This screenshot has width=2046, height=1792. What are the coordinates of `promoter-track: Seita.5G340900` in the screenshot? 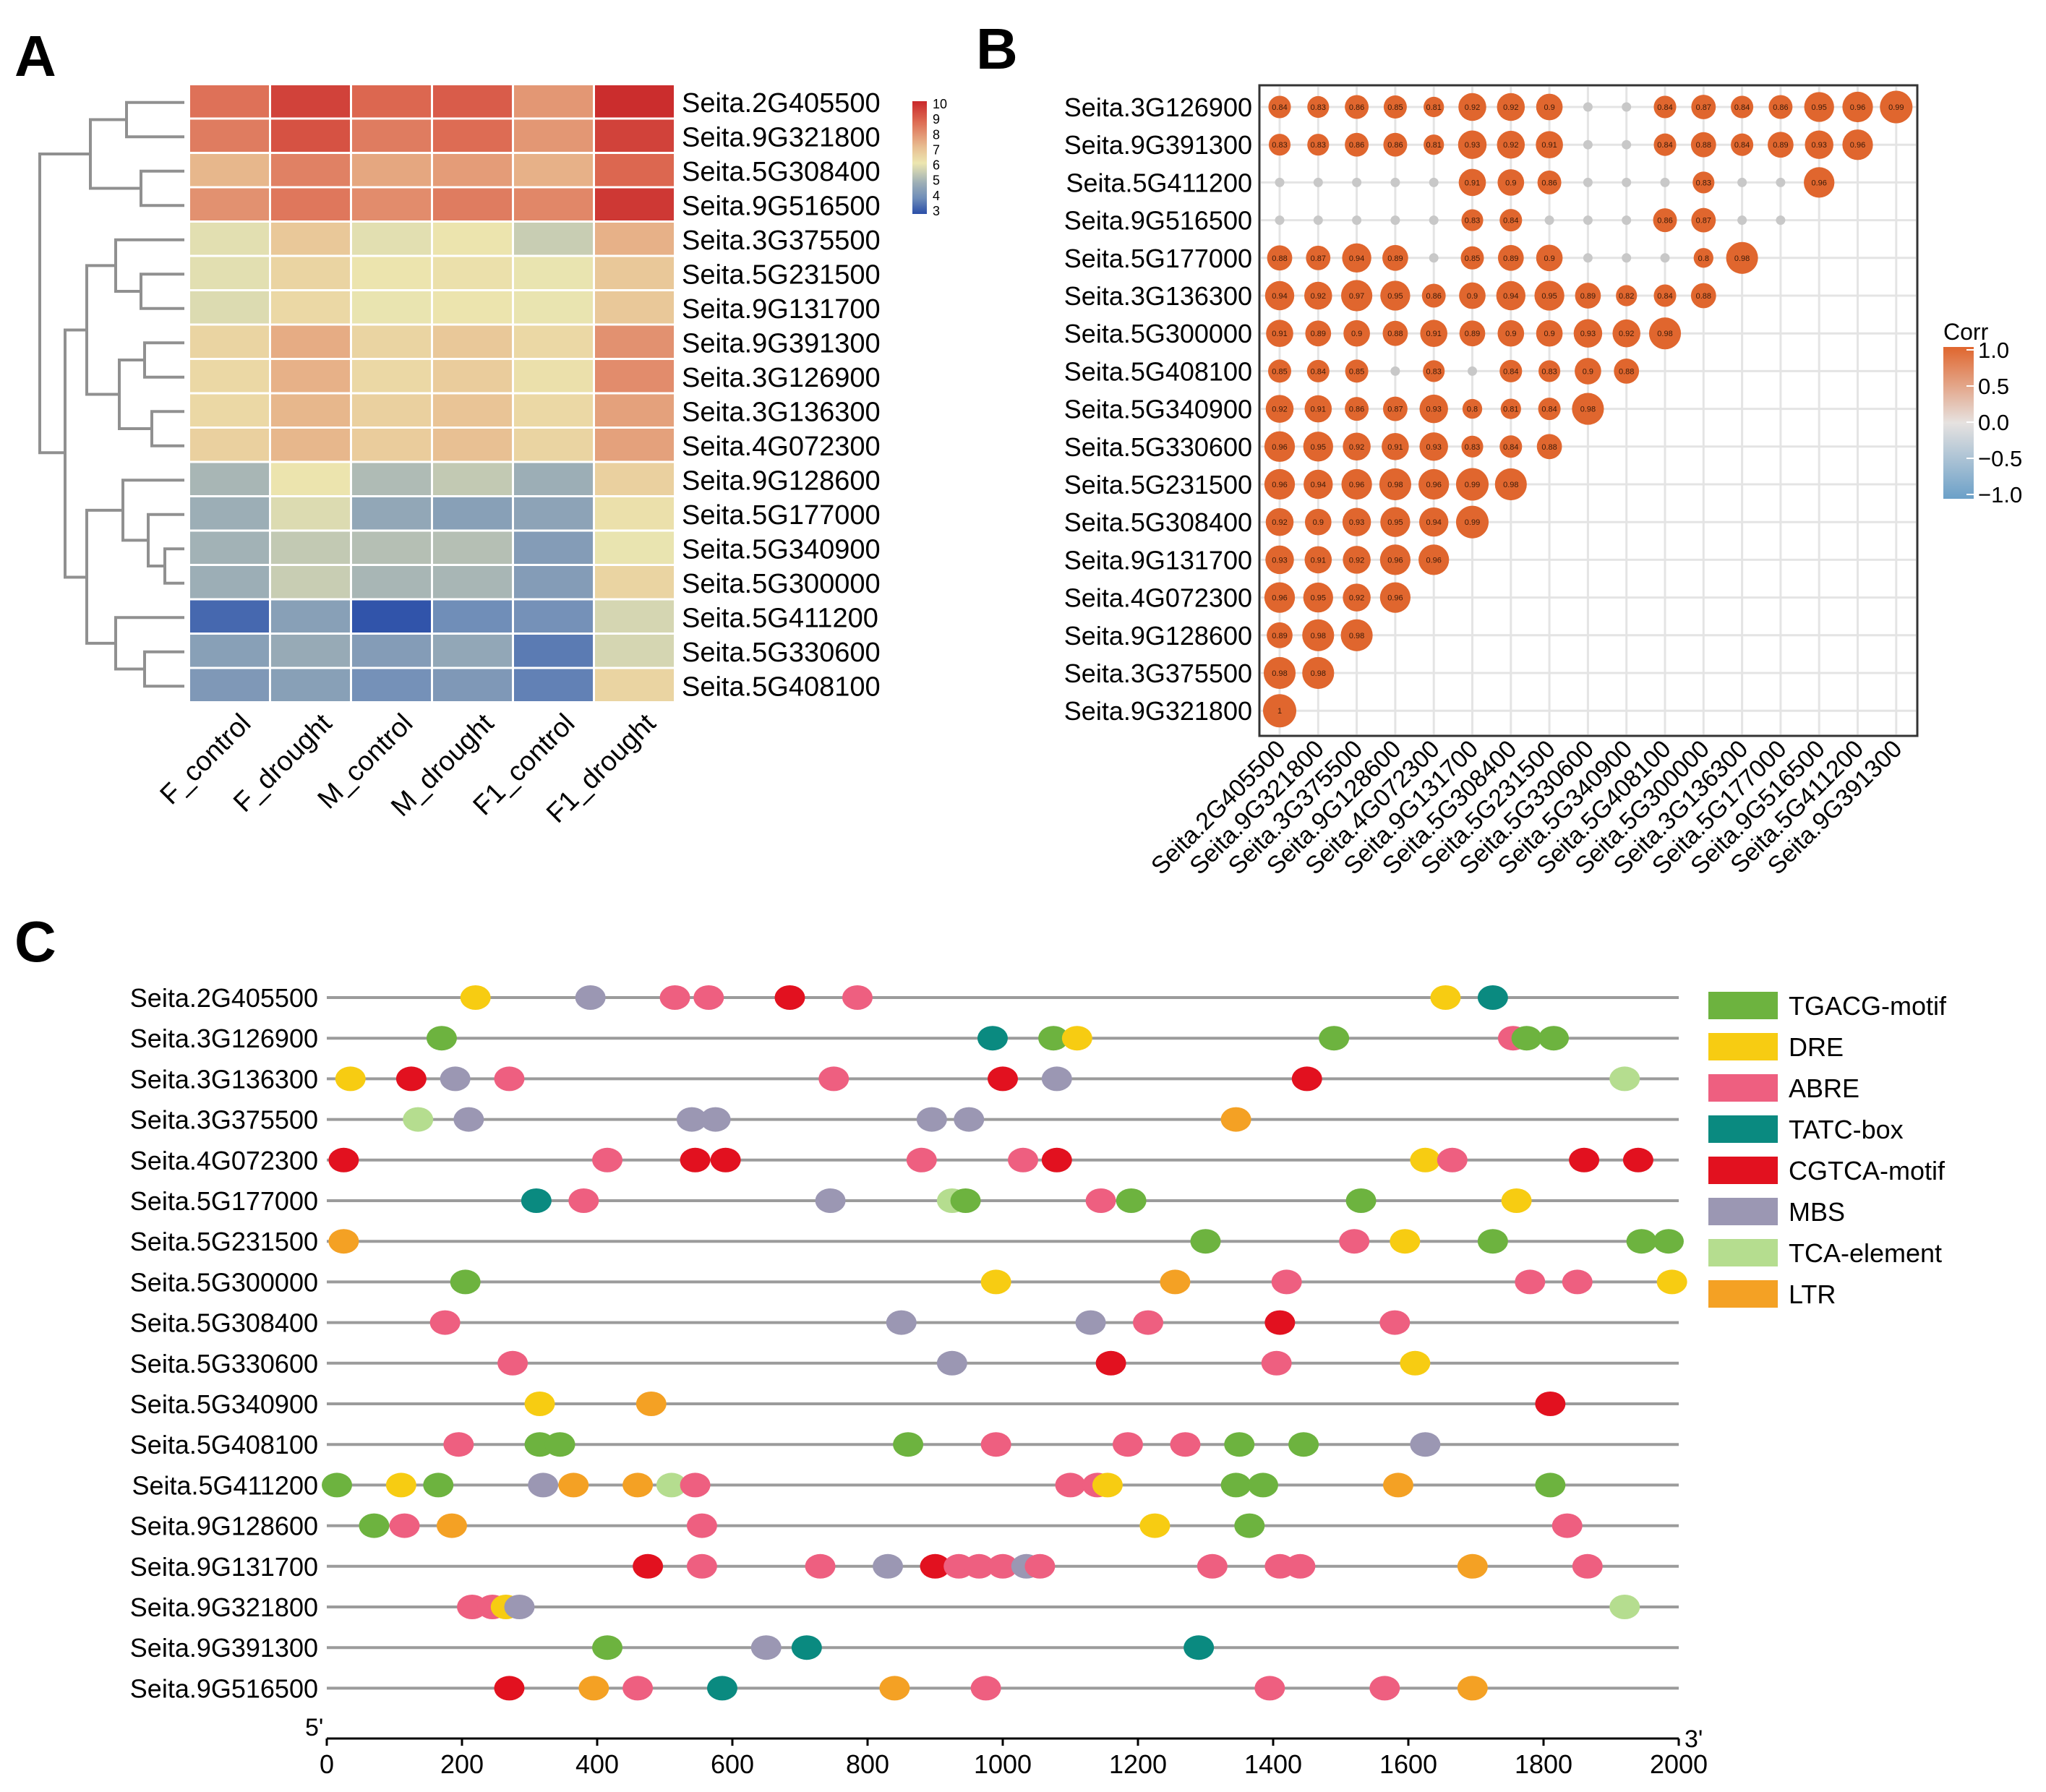 It's located at (905, 1404).